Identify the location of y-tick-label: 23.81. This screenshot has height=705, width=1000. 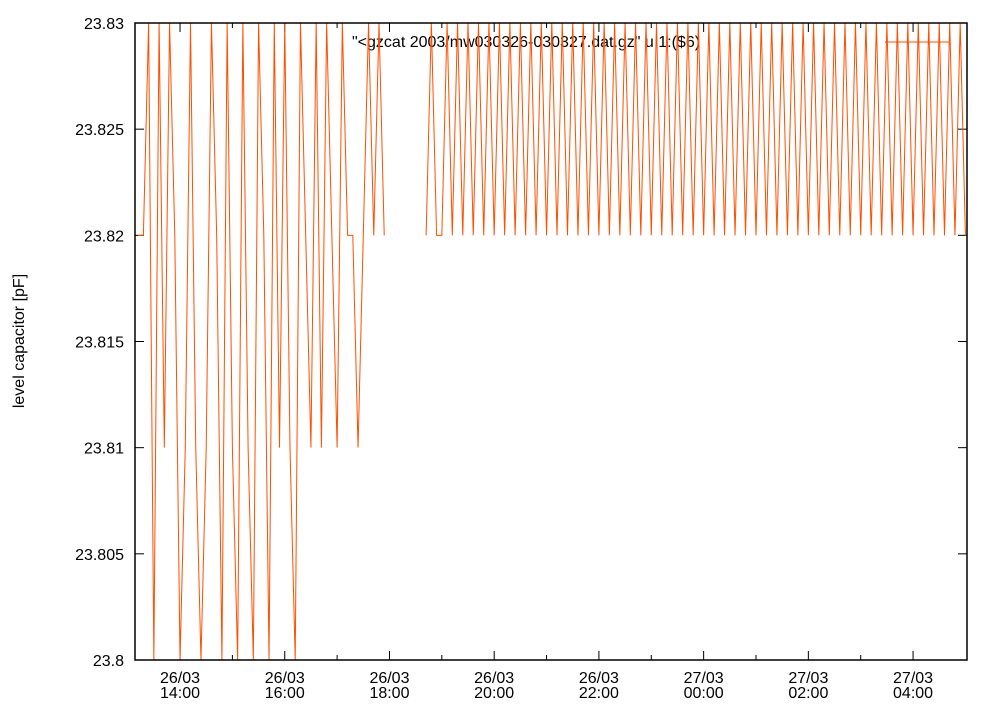
(104, 449).